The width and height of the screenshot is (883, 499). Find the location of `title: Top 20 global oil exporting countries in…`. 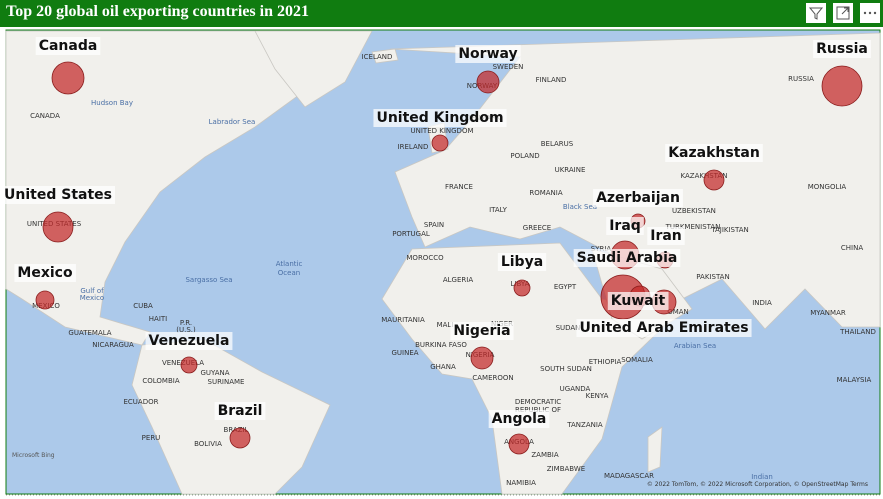

title: Top 20 global oil exporting countries in… is located at coordinates (157, 11).